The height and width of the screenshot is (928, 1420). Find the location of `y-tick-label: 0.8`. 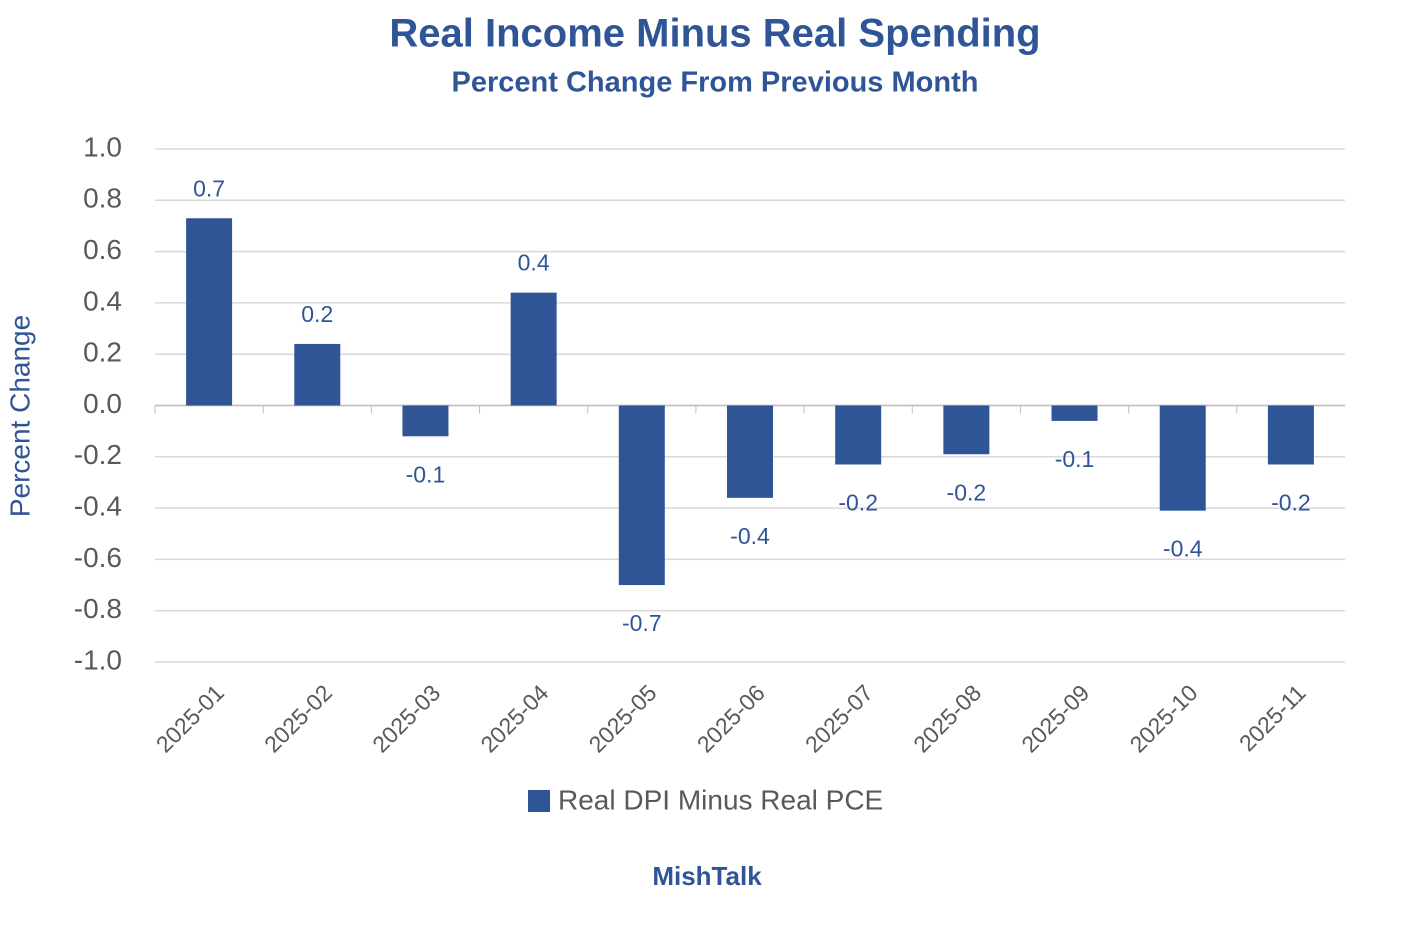

y-tick-label: 0.8 is located at coordinates (102, 198).